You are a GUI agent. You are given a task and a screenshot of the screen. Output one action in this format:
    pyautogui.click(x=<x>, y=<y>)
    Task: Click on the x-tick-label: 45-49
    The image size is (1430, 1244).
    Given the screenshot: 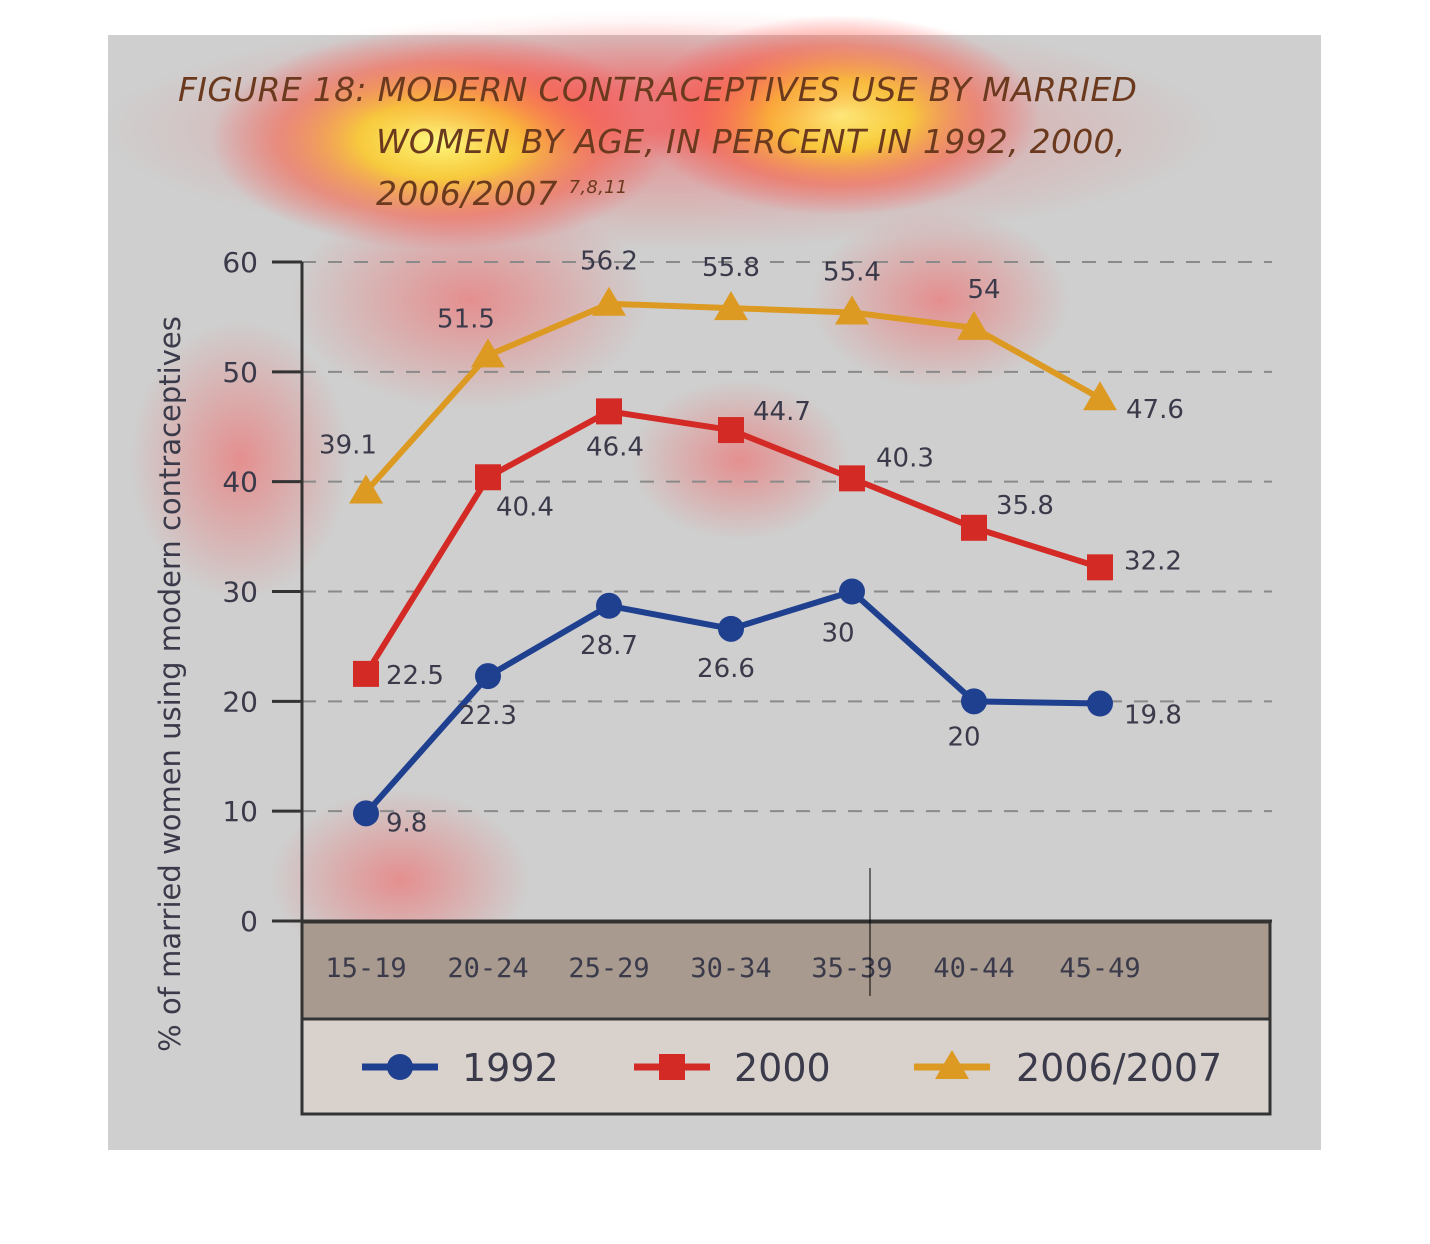 What is the action you would take?
    pyautogui.click(x=1099, y=968)
    